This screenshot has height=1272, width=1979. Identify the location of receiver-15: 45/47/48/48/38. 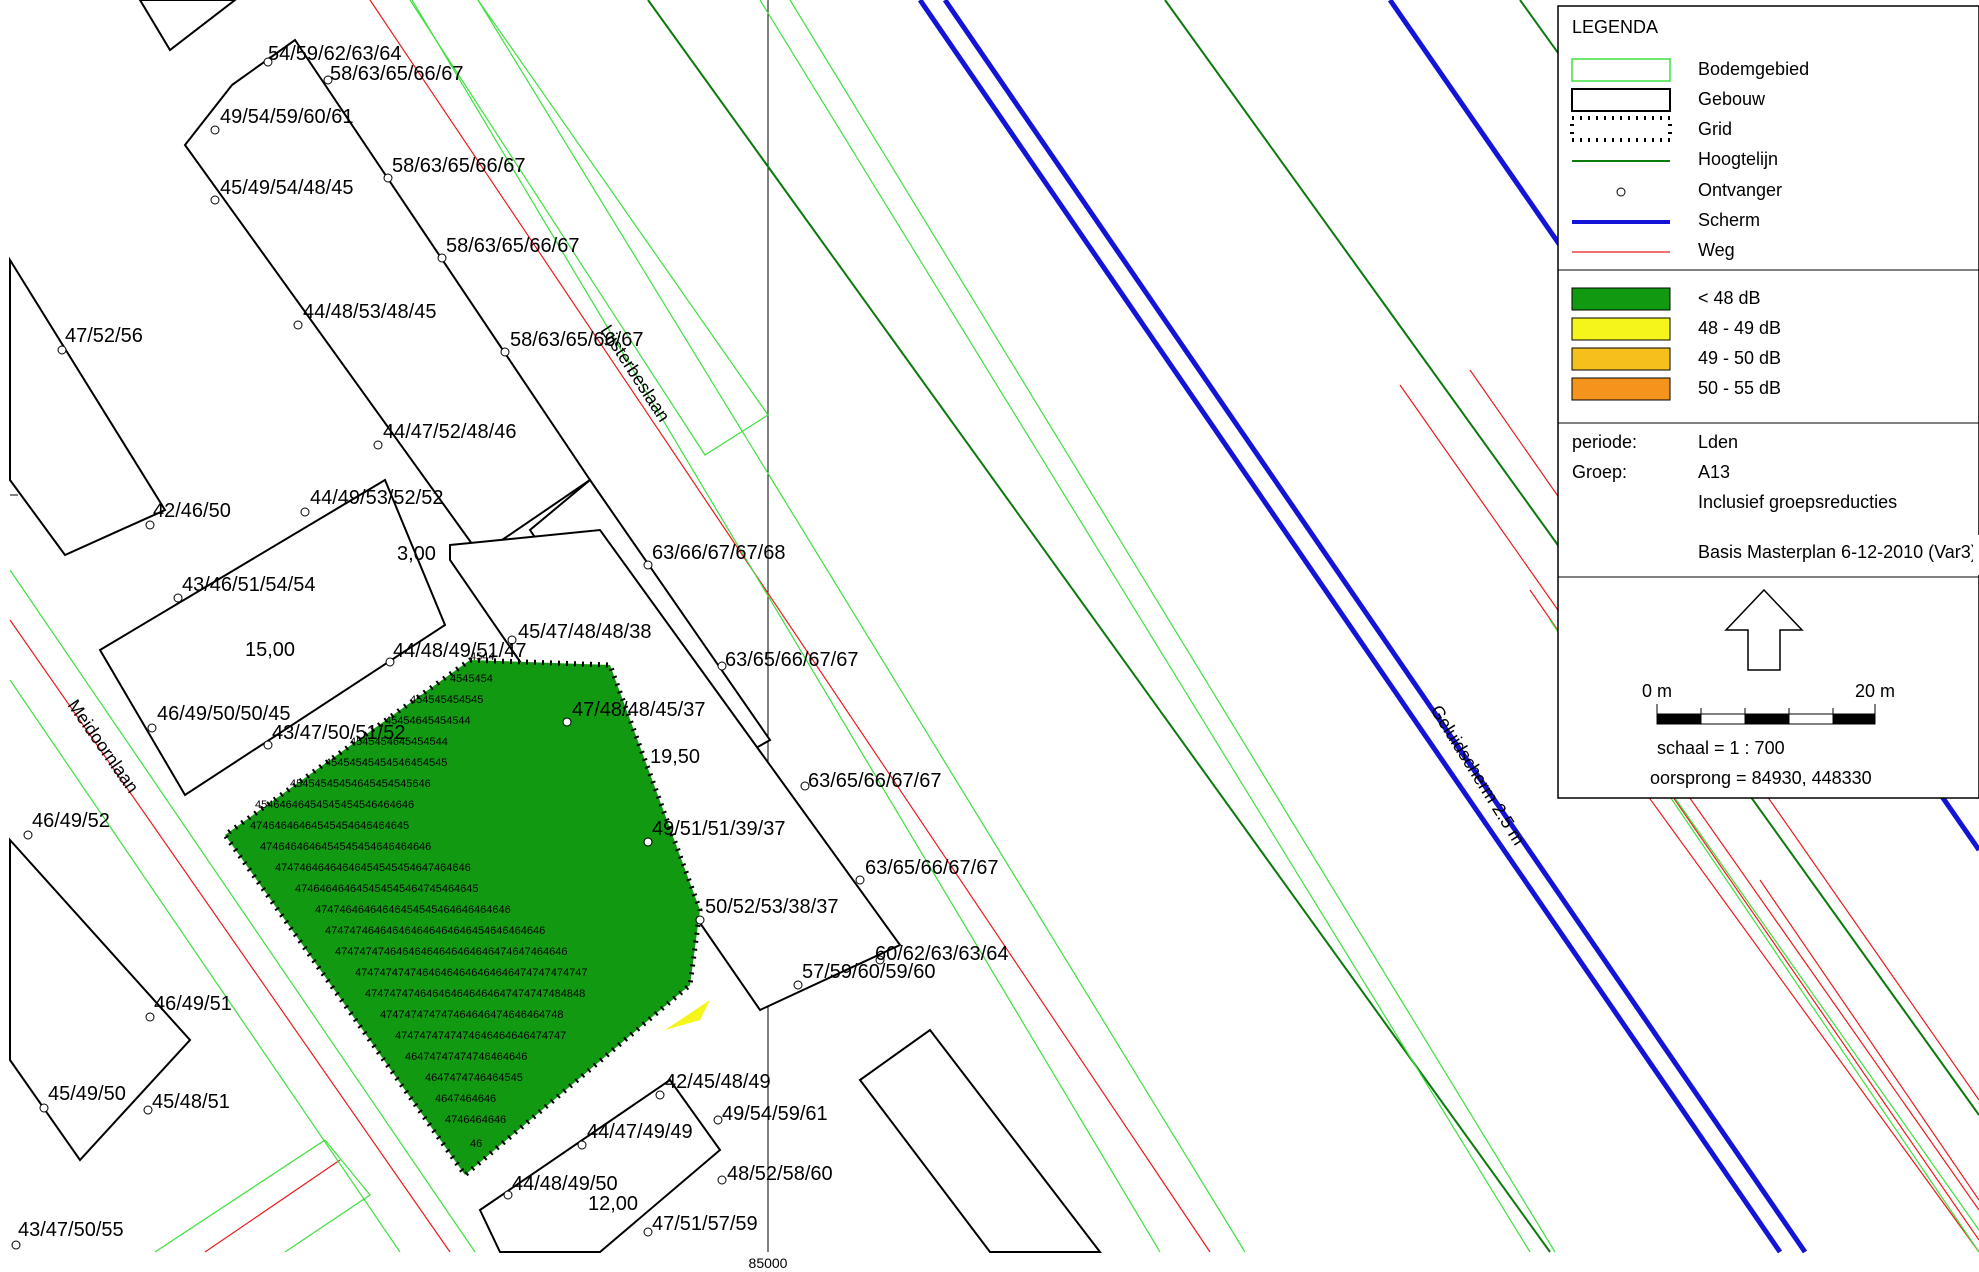
(579, 633).